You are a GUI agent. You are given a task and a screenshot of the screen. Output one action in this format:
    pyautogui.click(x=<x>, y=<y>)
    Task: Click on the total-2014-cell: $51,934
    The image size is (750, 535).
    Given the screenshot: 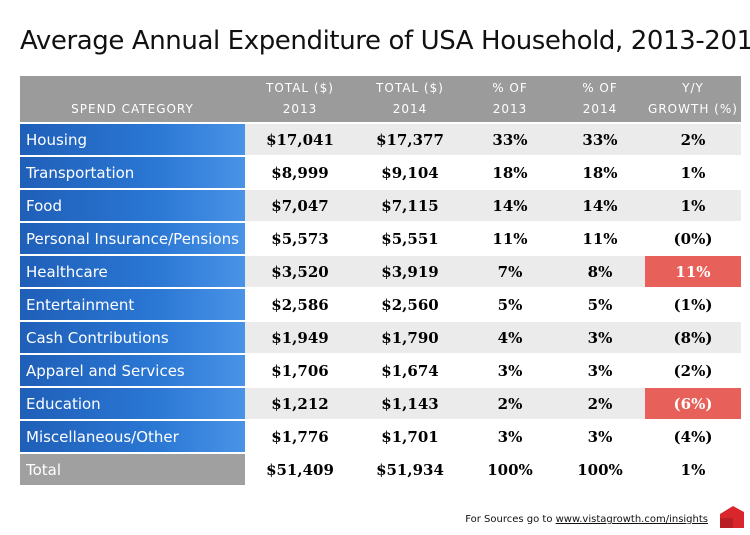 What is the action you would take?
    pyautogui.click(x=410, y=469)
    